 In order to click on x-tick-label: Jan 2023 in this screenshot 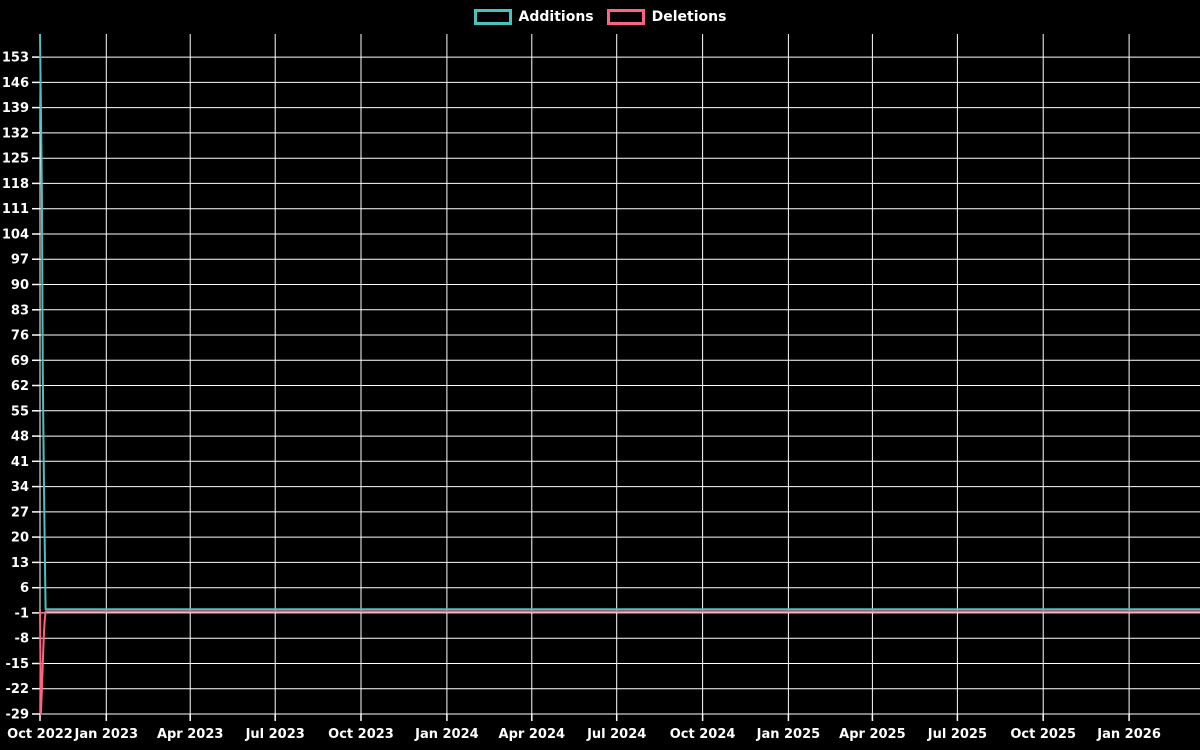, I will do `click(106, 734)`.